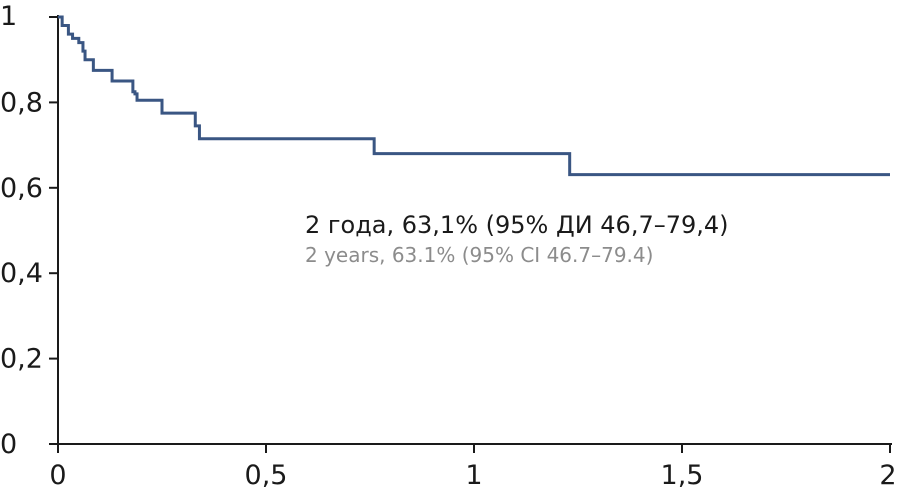 Image resolution: width=903 pixels, height=492 pixels. I want to click on y-tick-label: 0,4, so click(21, 273).